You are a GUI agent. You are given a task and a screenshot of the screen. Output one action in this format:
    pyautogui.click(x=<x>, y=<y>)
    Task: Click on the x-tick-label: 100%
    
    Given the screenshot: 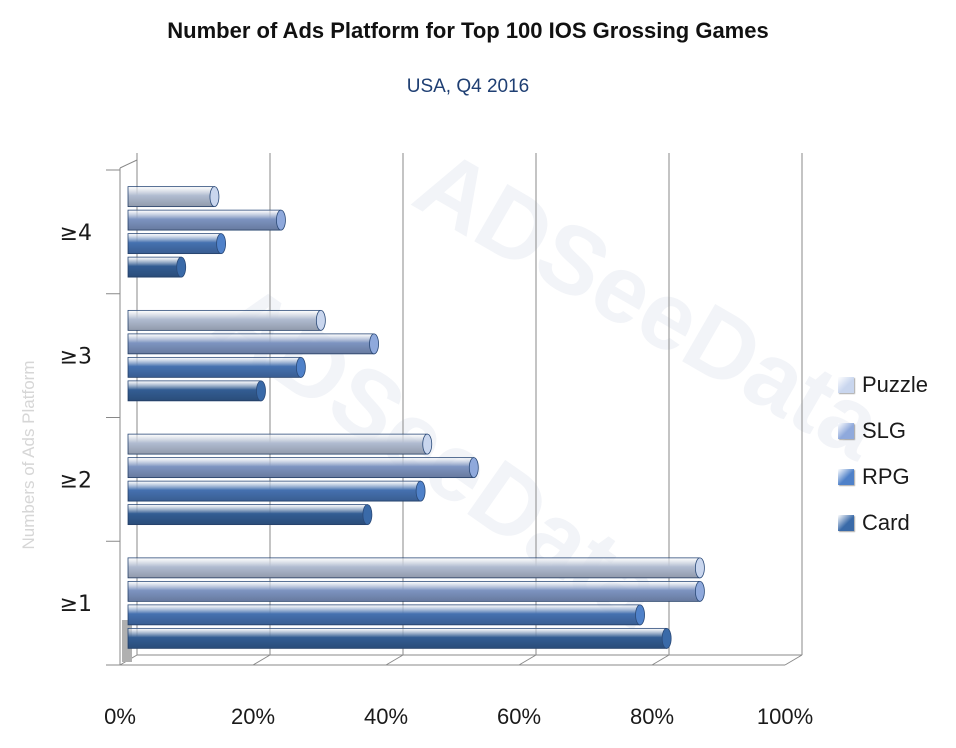 What is the action you would take?
    pyautogui.click(x=785, y=716)
    